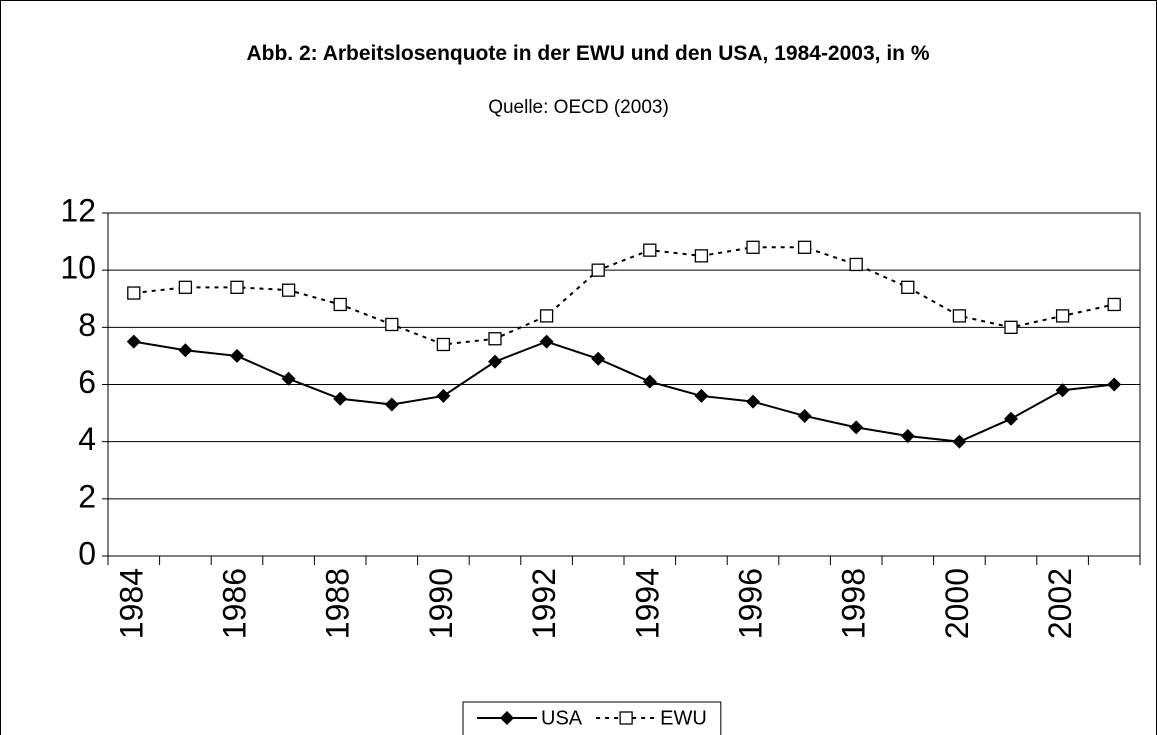 The height and width of the screenshot is (735, 1157). I want to click on x-tick-label: 2000, so click(957, 603).